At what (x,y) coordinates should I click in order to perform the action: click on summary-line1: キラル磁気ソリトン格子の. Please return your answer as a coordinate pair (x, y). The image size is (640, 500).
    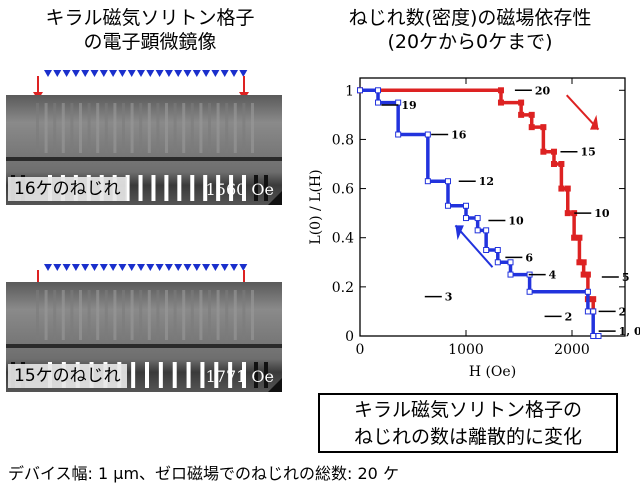
    Looking at the image, I should click on (467, 410).